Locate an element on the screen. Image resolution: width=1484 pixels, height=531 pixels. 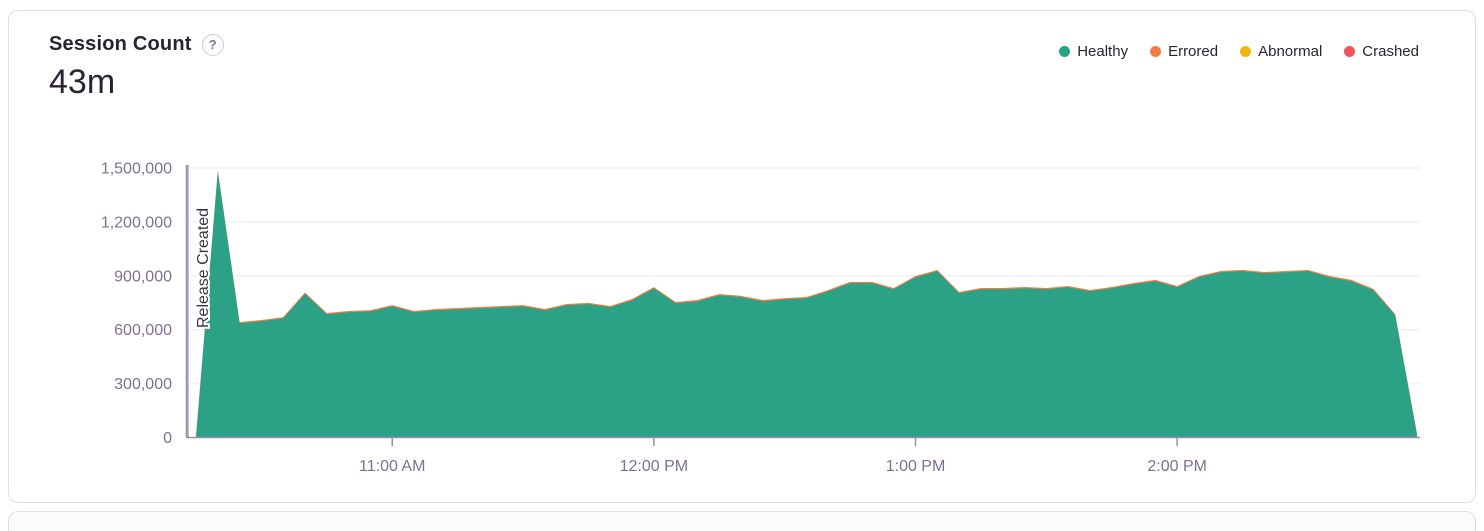
abnormal-dot-icon is located at coordinates (1246, 51).